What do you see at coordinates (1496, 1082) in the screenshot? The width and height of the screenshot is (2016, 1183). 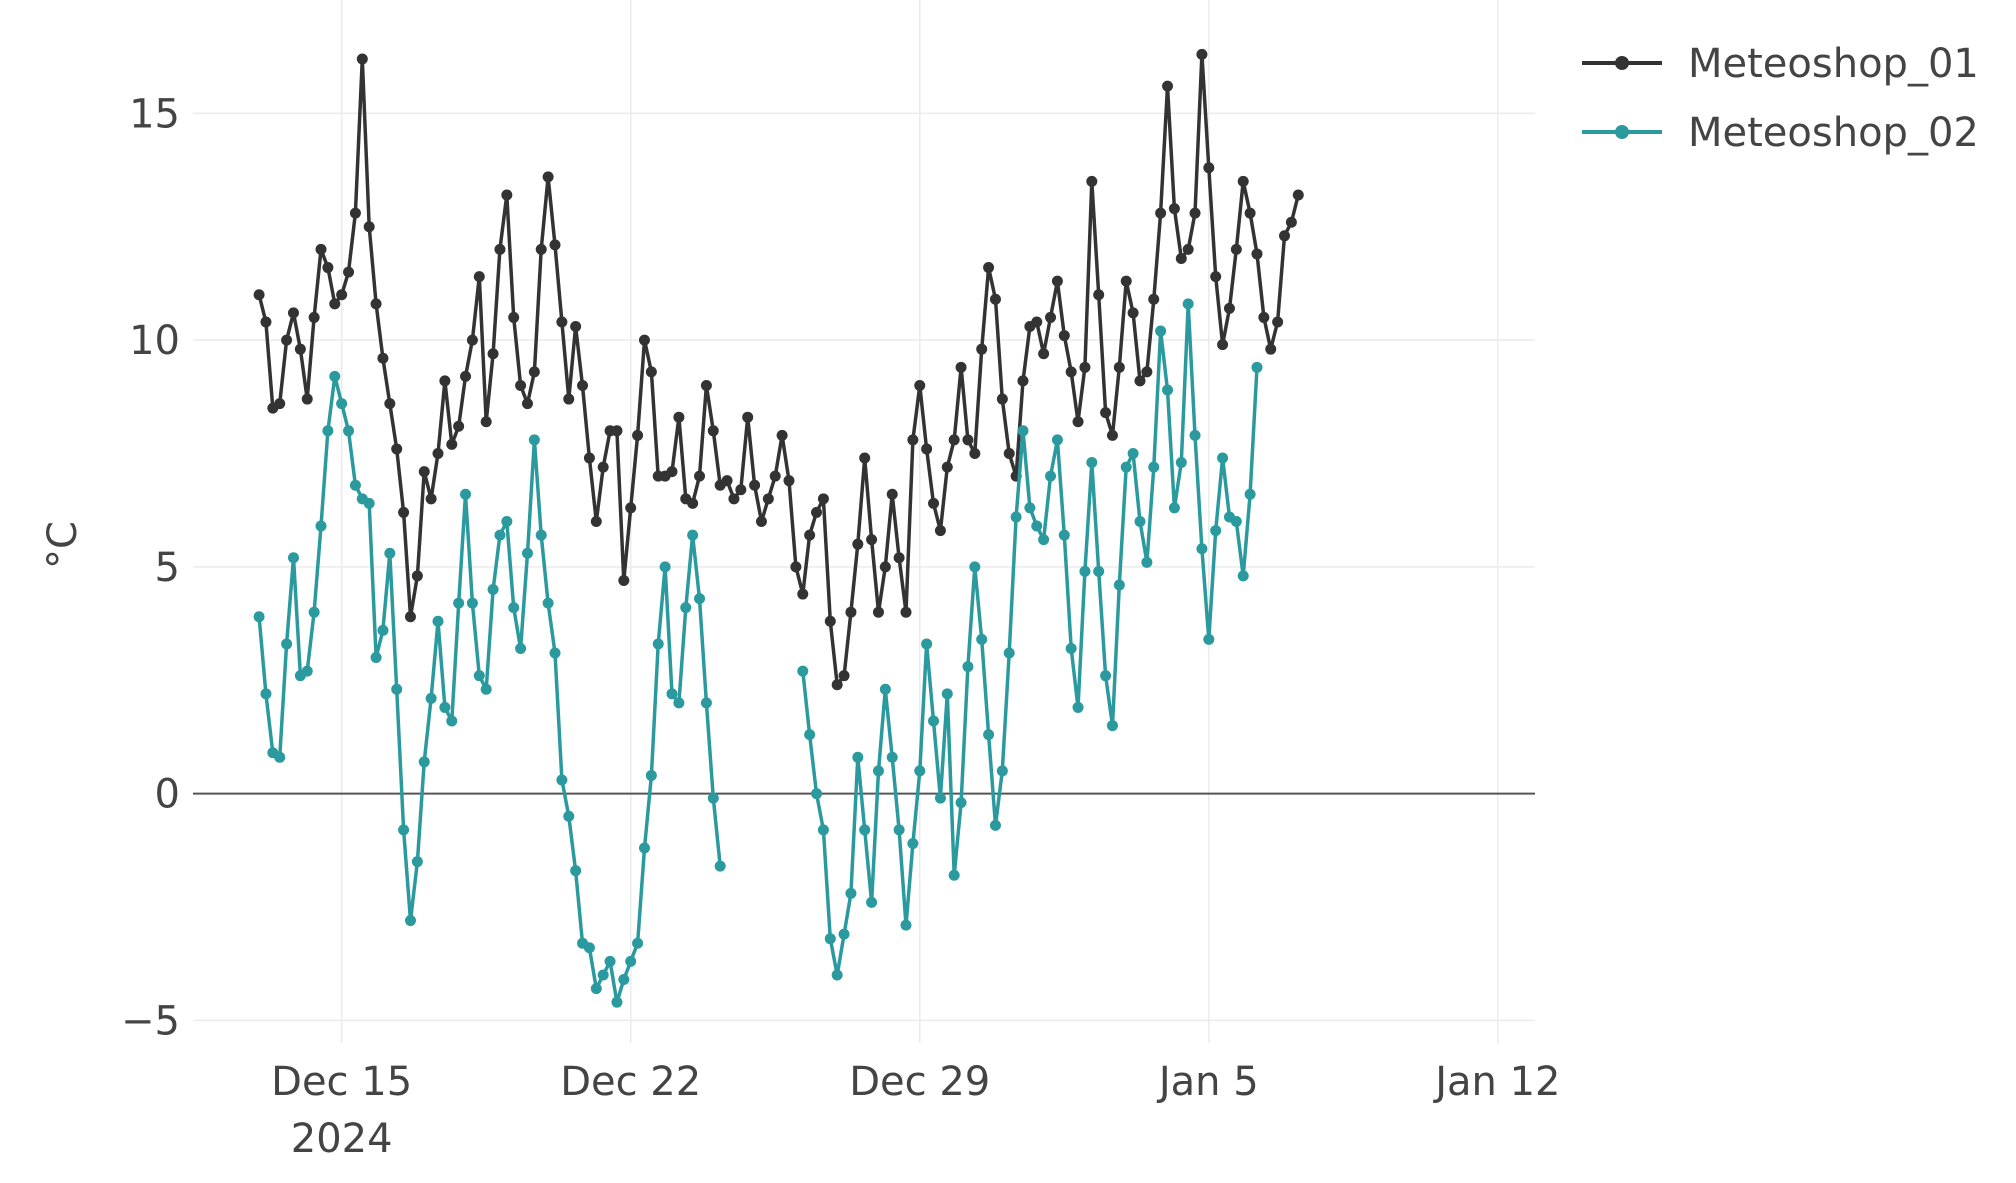 I see `x-tick-label: Jan 12` at bounding box center [1496, 1082].